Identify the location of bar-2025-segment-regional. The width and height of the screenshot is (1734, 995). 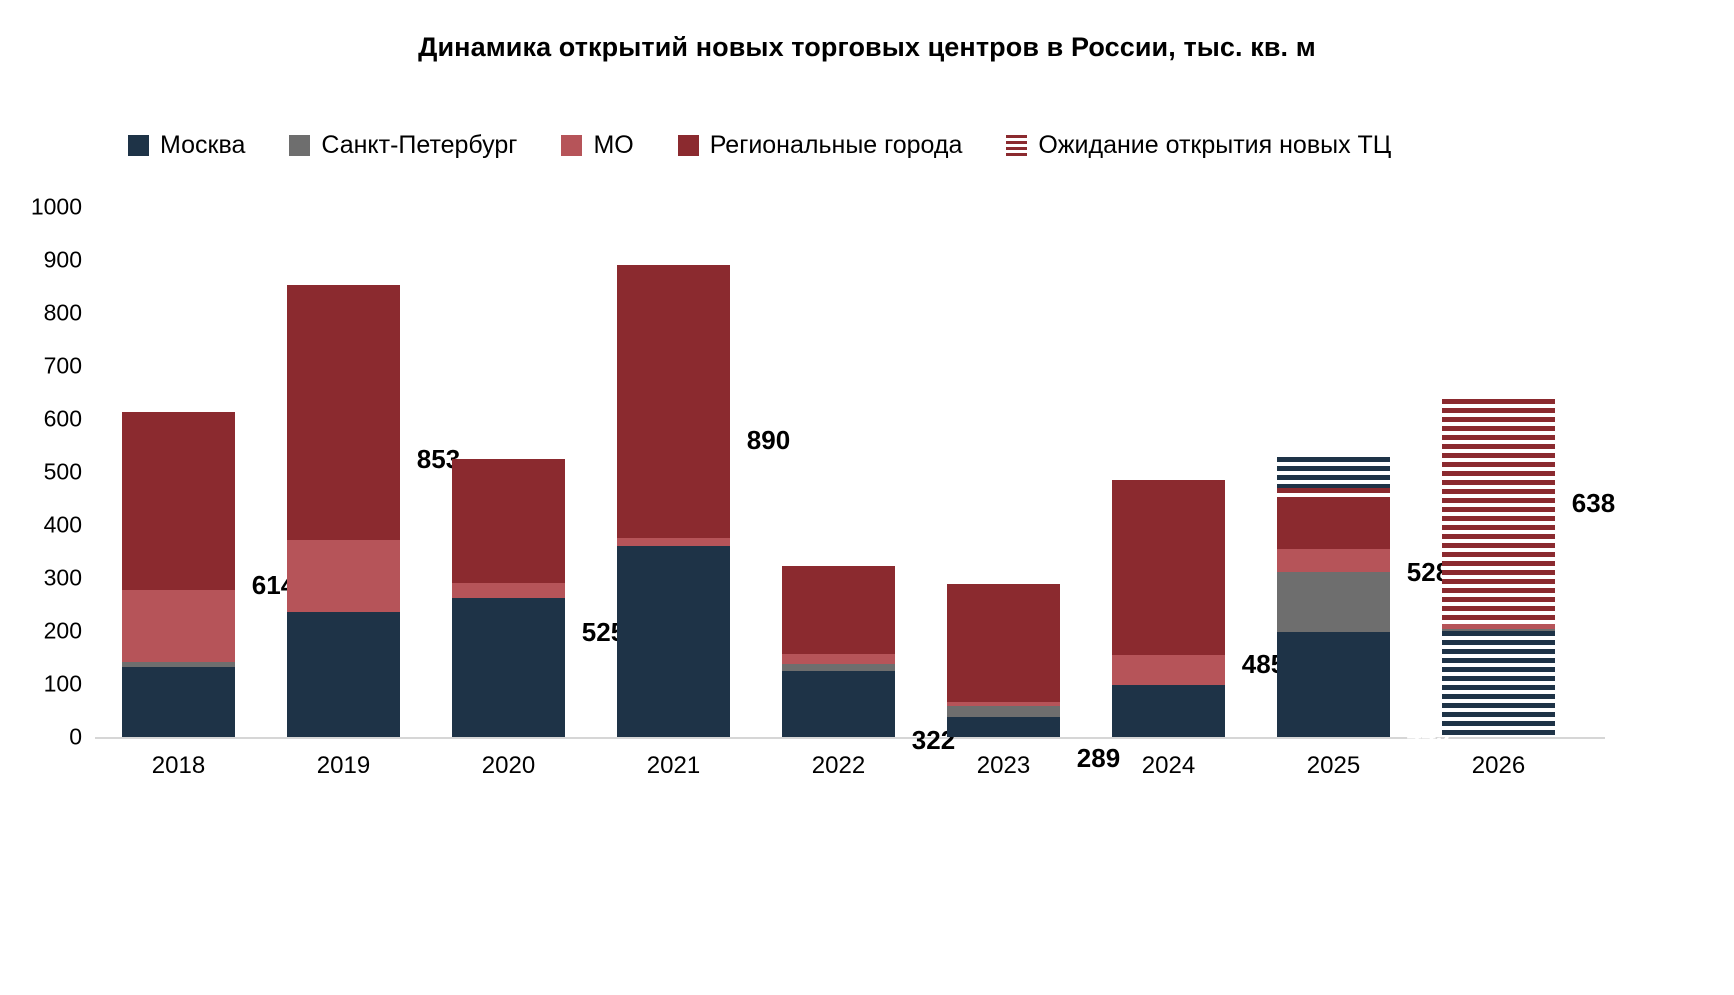
(1333, 524).